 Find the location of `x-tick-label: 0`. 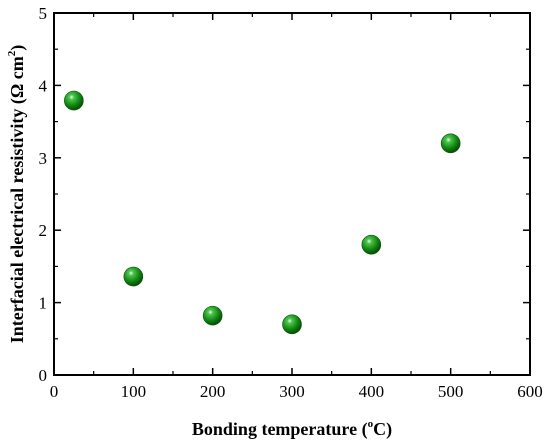

x-tick-label: 0 is located at coordinates (54, 391).